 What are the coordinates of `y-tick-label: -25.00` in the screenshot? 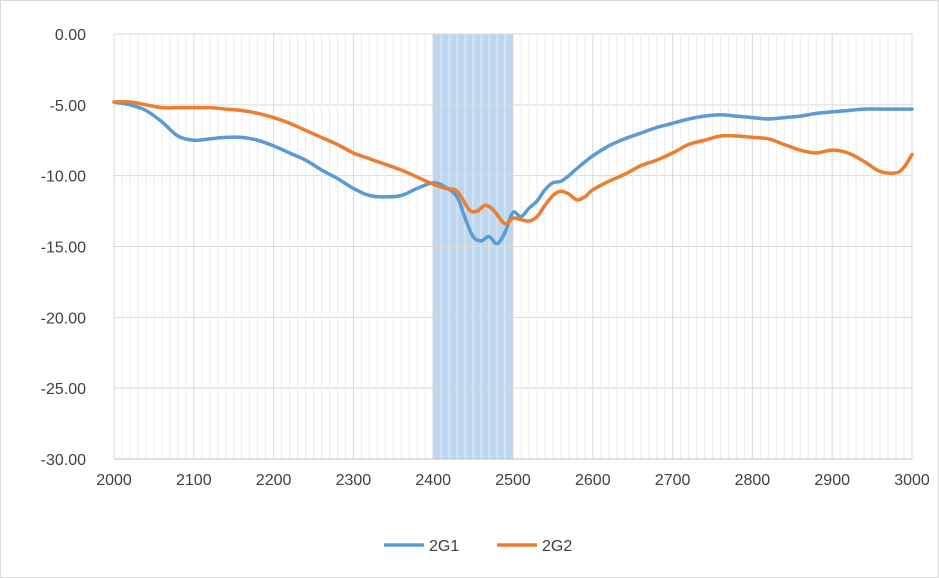 It's located at (63, 389).